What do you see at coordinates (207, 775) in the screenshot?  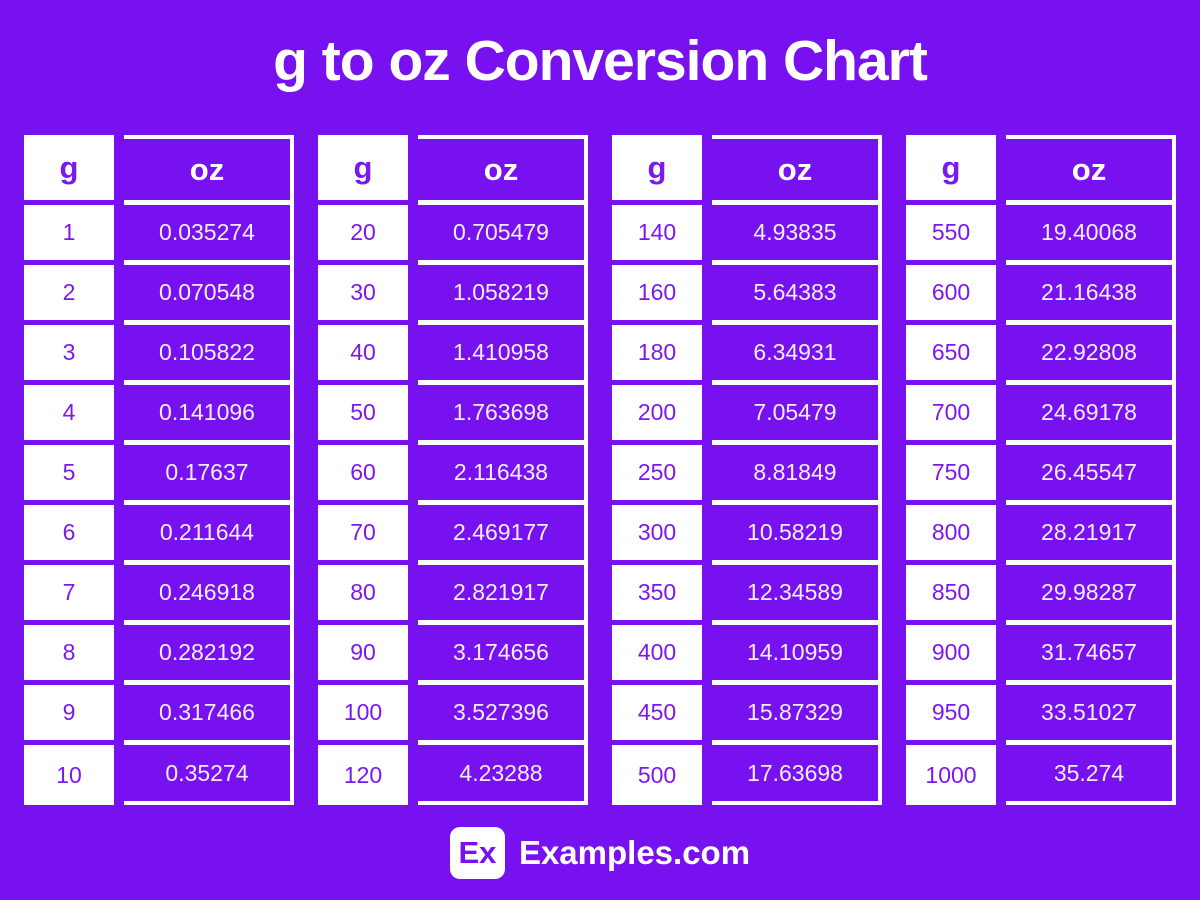 I see `oz-value-cell: 0.35274` at bounding box center [207, 775].